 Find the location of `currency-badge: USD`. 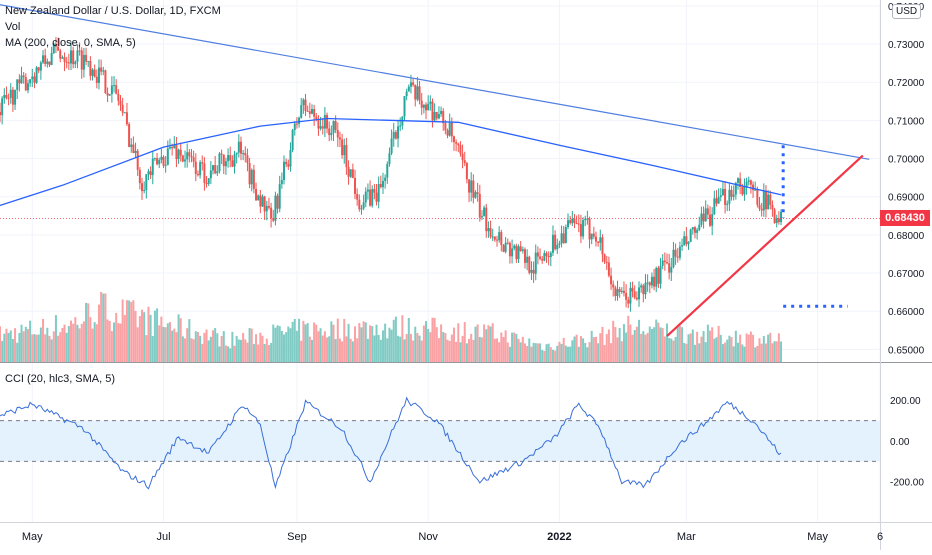

currency-badge: USD is located at coordinates (907, 11).